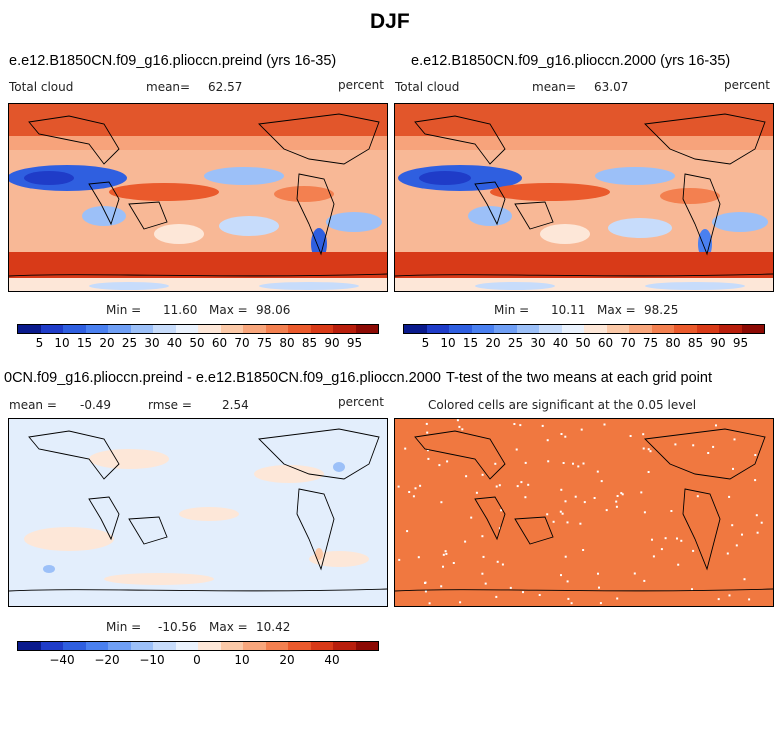 This screenshot has height=733, width=782. Describe the element at coordinates (96, 405) in the screenshot. I see `panel-3-mean-value: -0.49` at that location.